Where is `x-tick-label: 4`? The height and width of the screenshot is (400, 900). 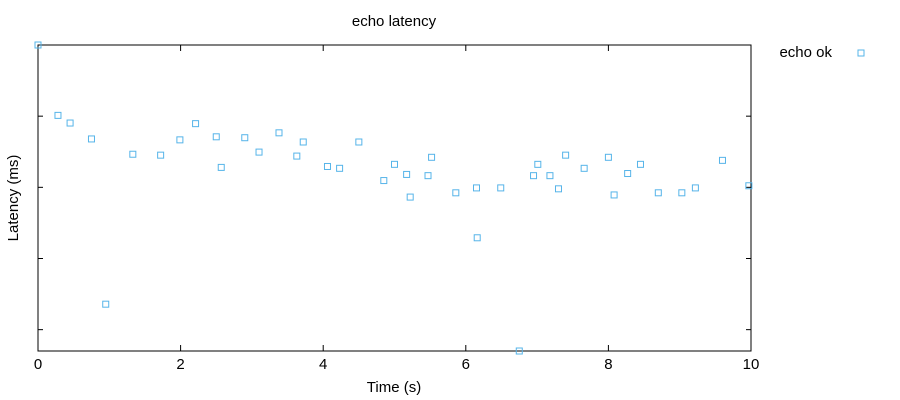 x-tick-label: 4 is located at coordinates (323, 364).